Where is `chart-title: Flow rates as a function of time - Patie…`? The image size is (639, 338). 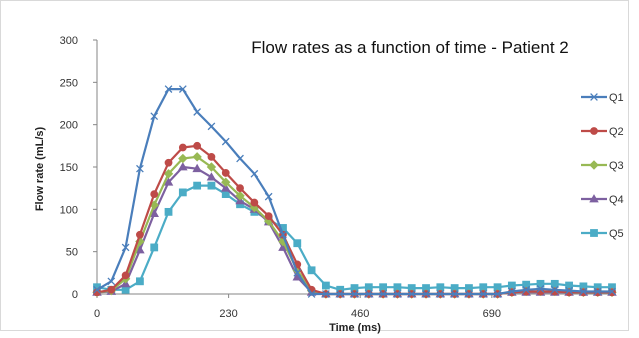 chart-title: Flow rates as a function of time - Patie… is located at coordinates (409, 47).